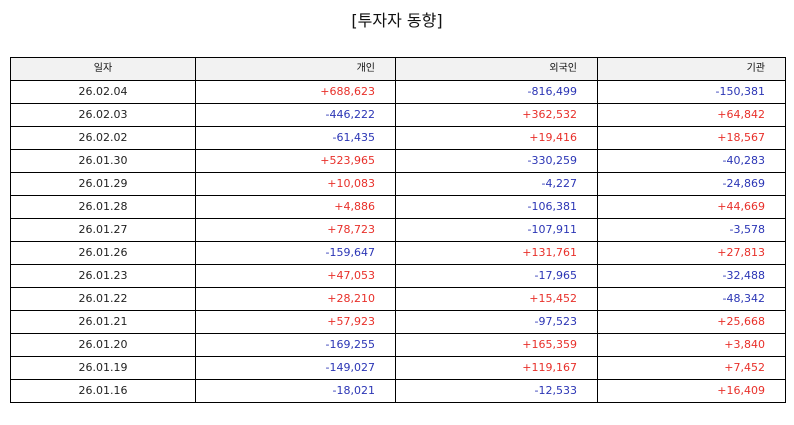  Describe the element at coordinates (496, 69) in the screenshot. I see `column-header-foreign: 외국인` at that location.